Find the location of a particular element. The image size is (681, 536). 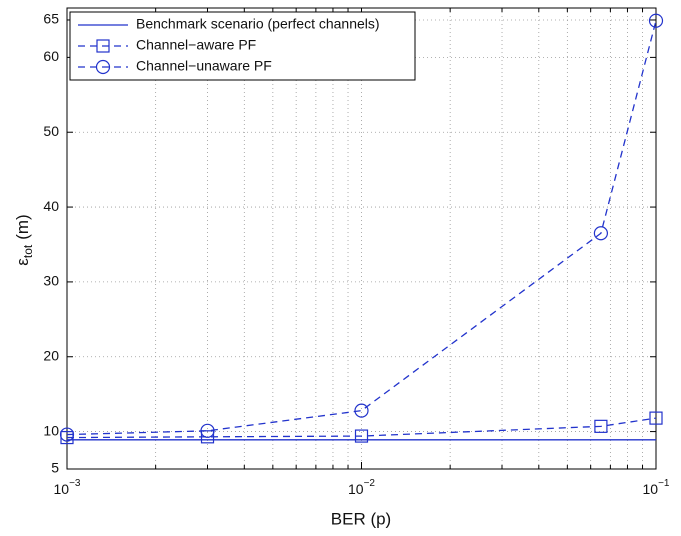

y-tick-label: 50 is located at coordinates (51, 131).